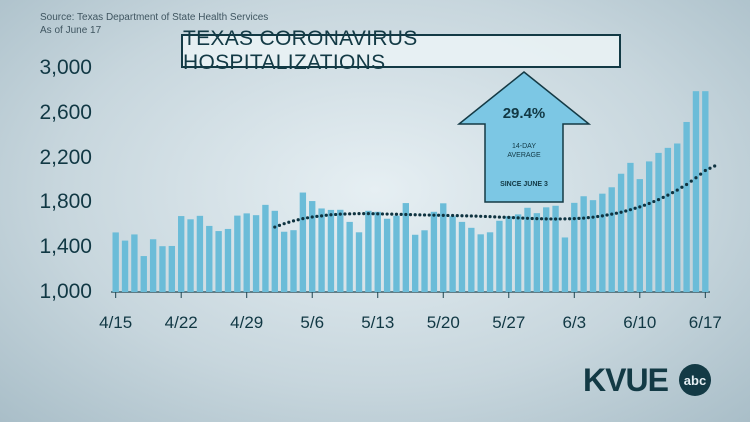  Describe the element at coordinates (312, 322) in the screenshot. I see `x-tick-label: 5/6` at that location.